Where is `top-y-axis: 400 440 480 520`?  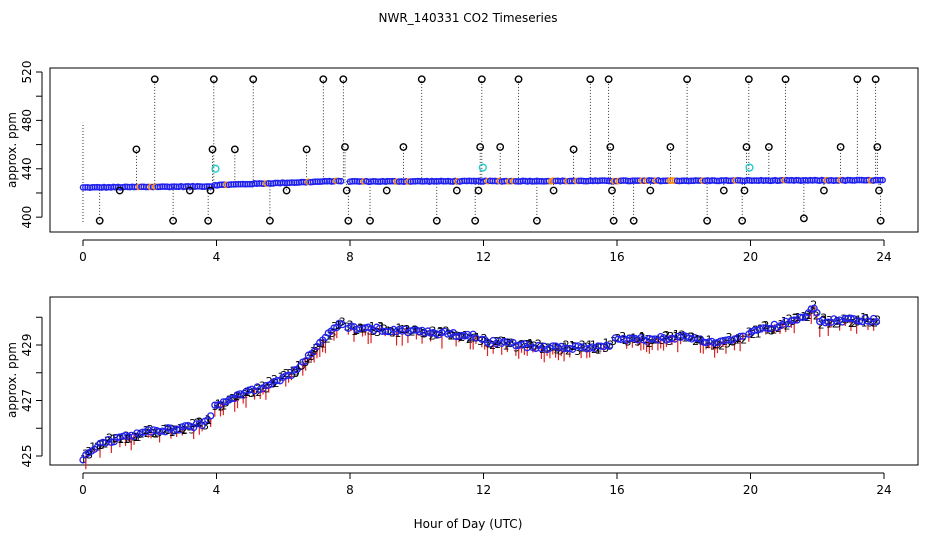 top-y-axis: 400 440 480 520 is located at coordinates (31, 145).